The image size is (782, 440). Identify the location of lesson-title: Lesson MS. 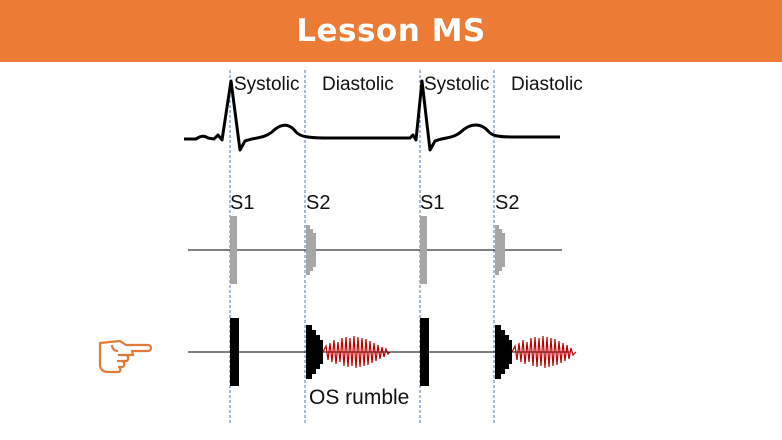
(391, 31).